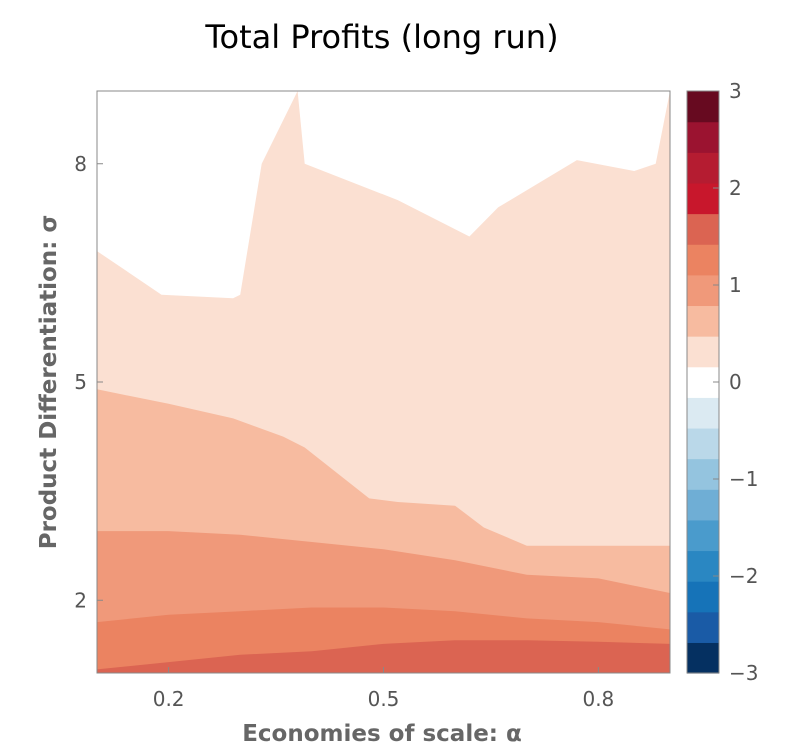 The height and width of the screenshot is (750, 792). What do you see at coordinates (735, 188) in the screenshot?
I see `colorbar-tick-label: 2` at bounding box center [735, 188].